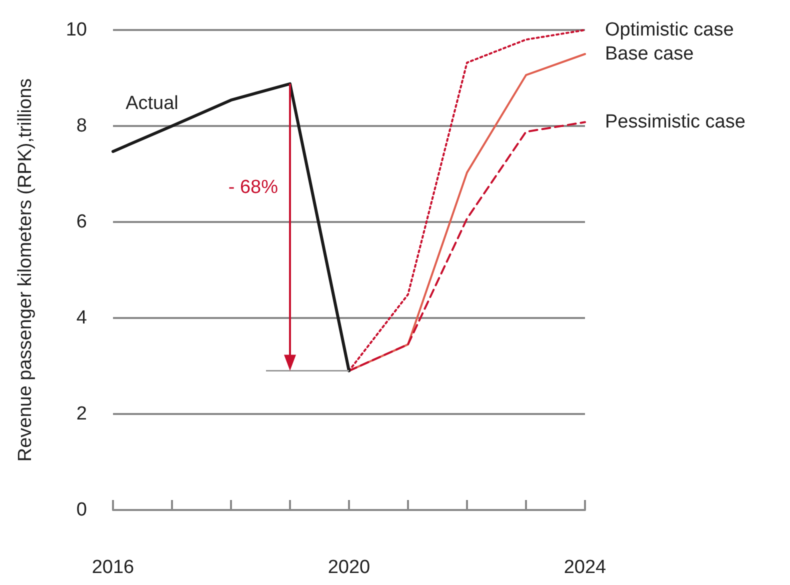 This screenshot has width=790, height=585. What do you see at coordinates (669, 30) in the screenshot?
I see `series-label: Optimistic case` at bounding box center [669, 30].